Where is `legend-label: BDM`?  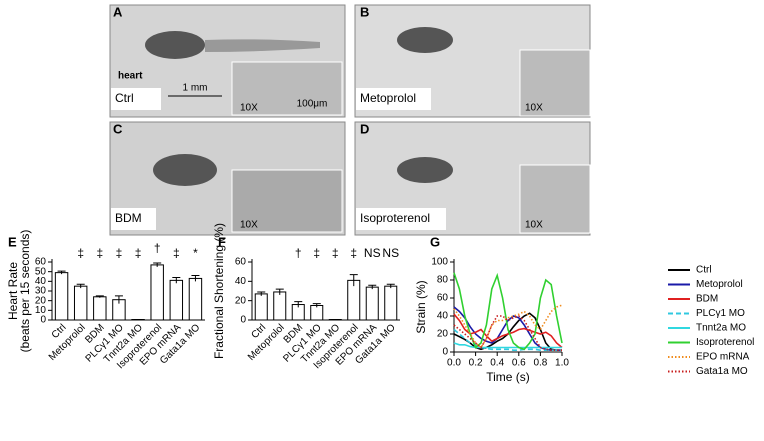
legend-label: BDM is located at coordinates (707, 299).